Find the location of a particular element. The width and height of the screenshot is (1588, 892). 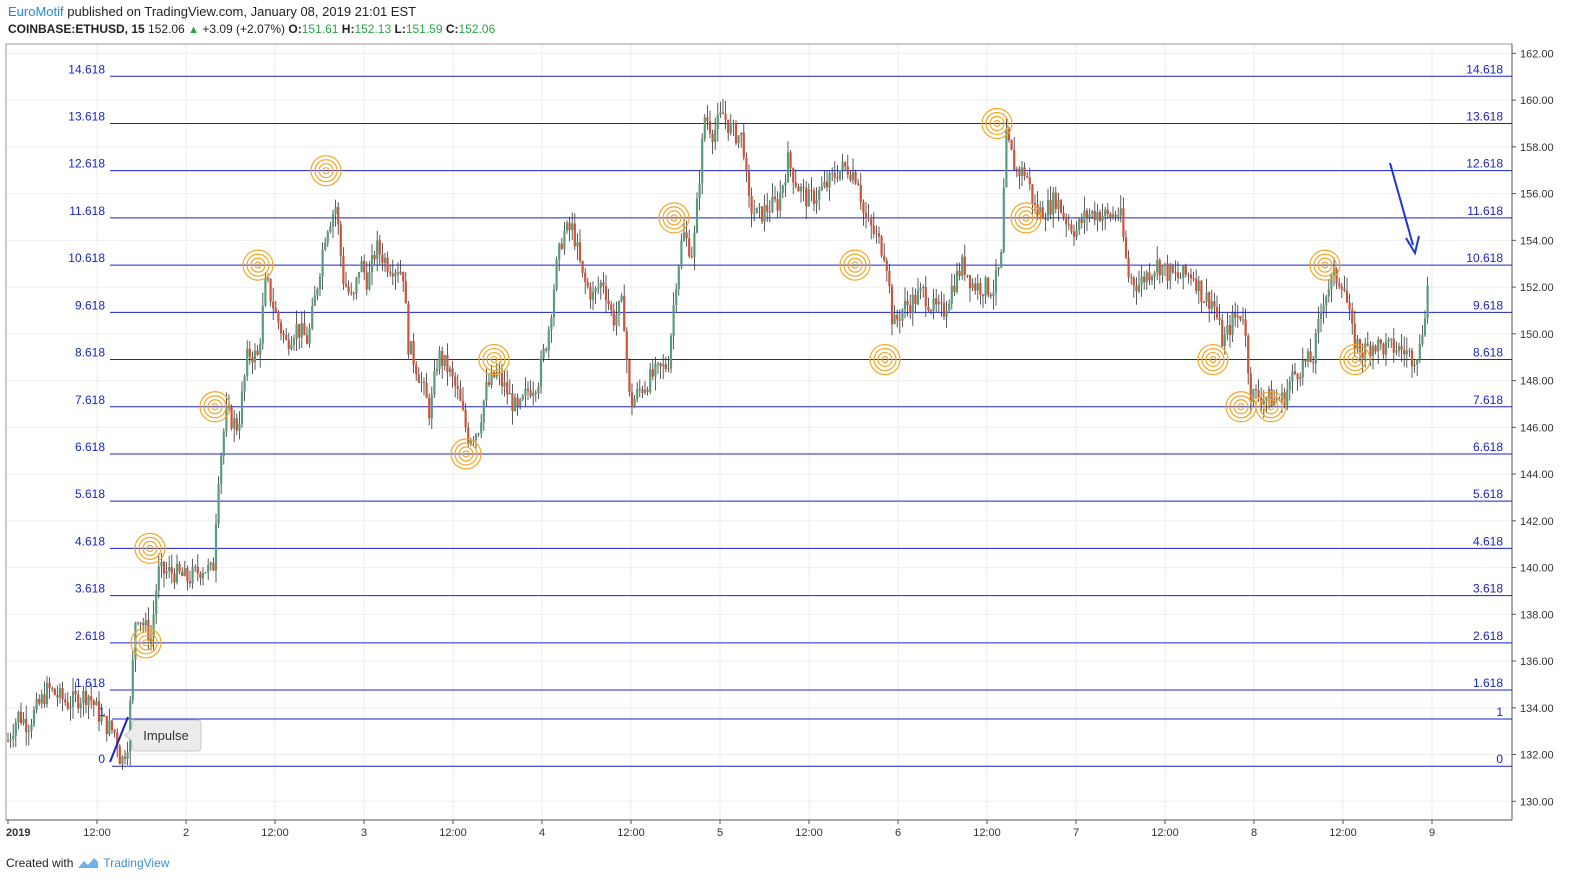

tradingview-brand: TradingView is located at coordinates (136, 863).